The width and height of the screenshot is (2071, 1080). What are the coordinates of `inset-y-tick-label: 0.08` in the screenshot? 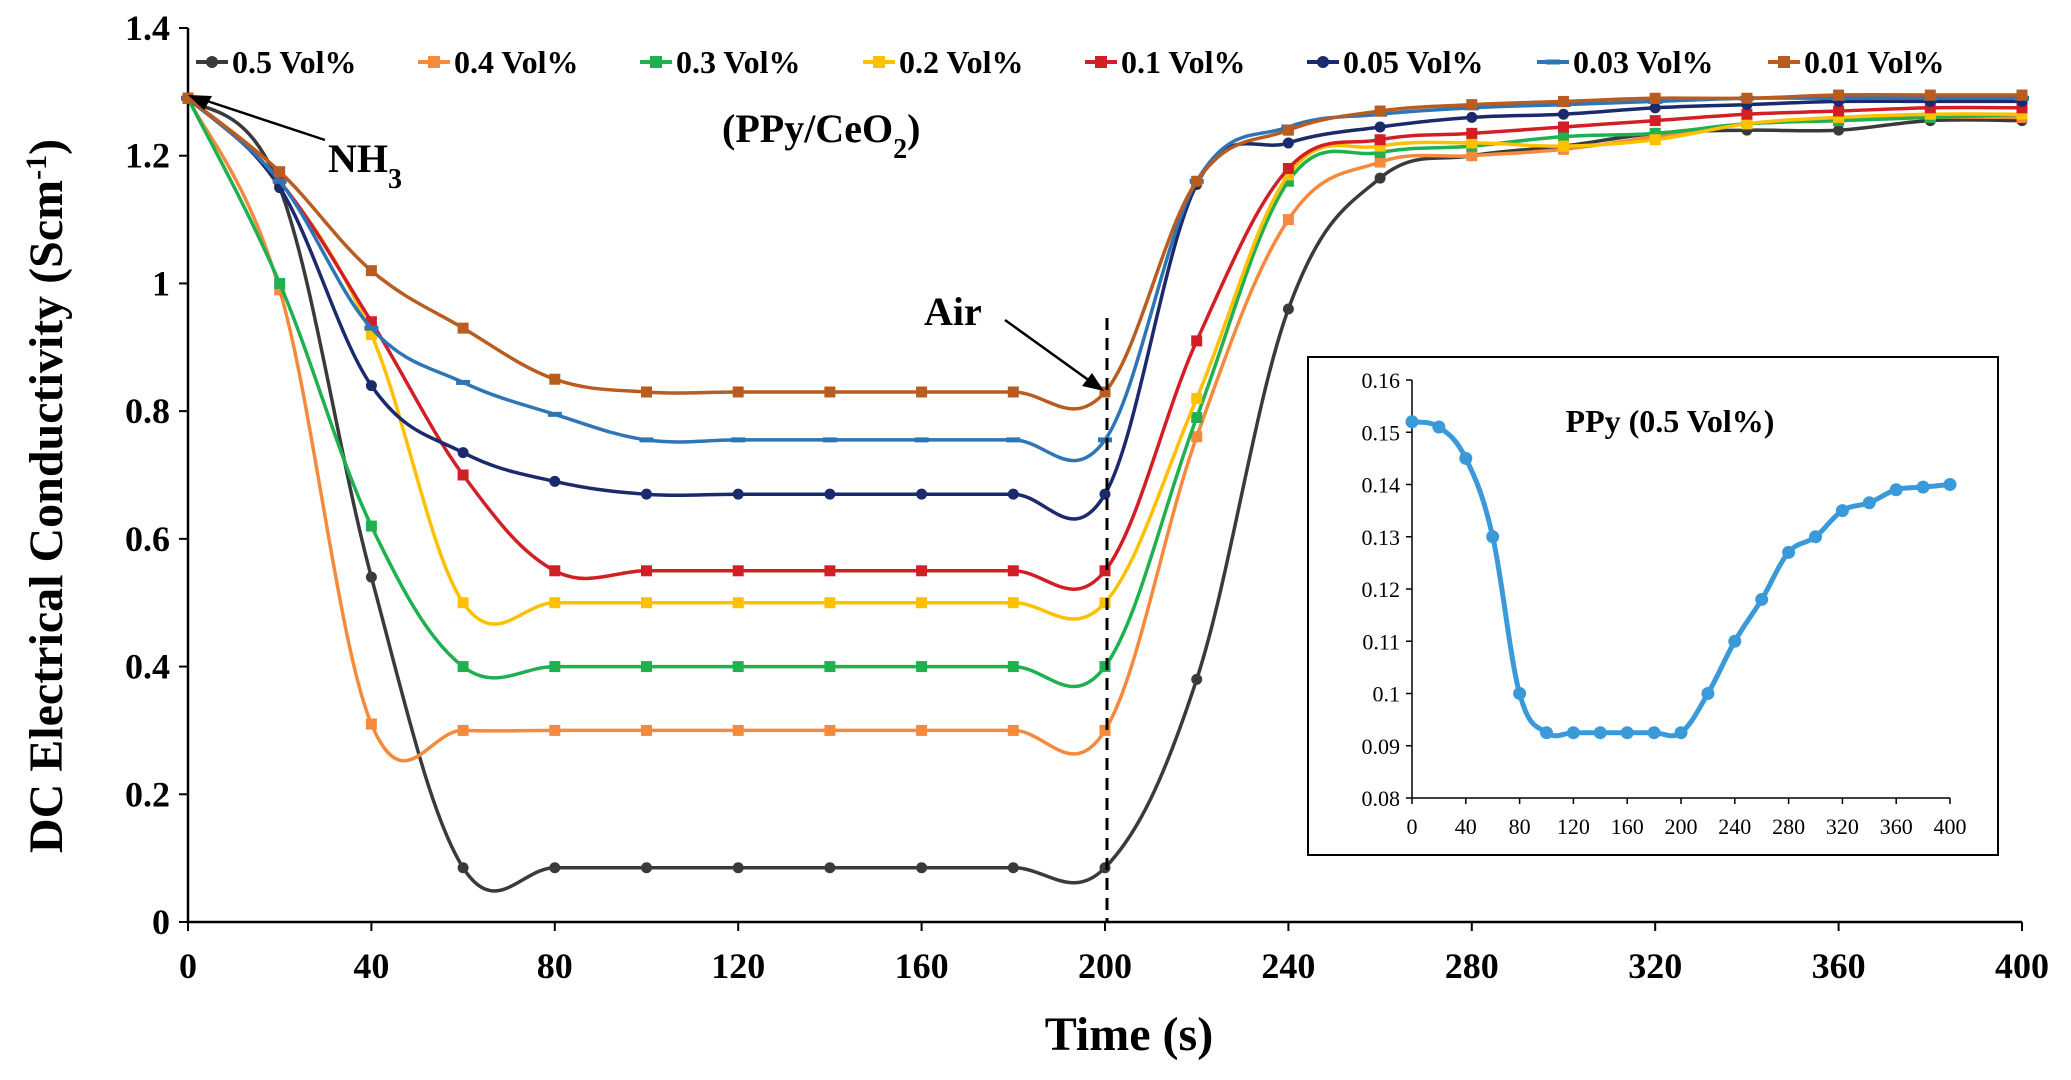 It's located at (1381, 798).